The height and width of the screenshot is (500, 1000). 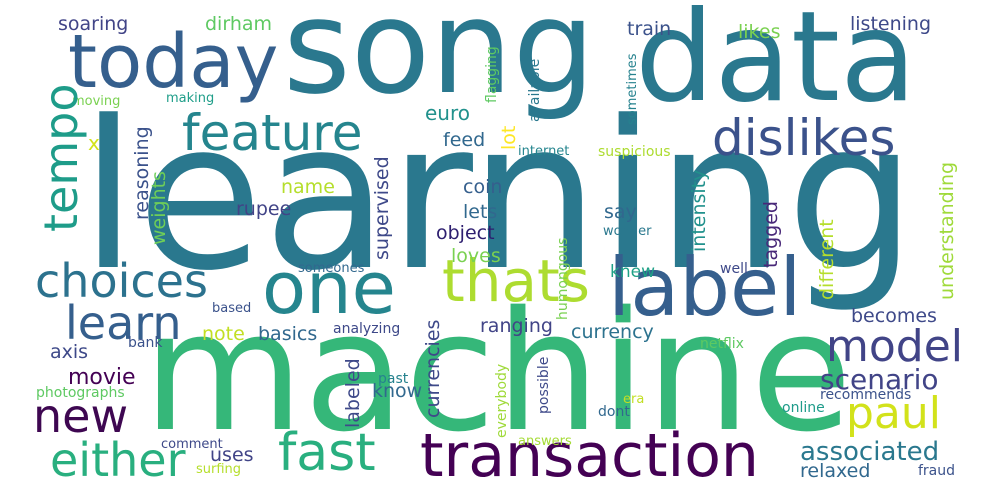 What do you see at coordinates (614, 412) in the screenshot?
I see `word-dont: dont` at bounding box center [614, 412].